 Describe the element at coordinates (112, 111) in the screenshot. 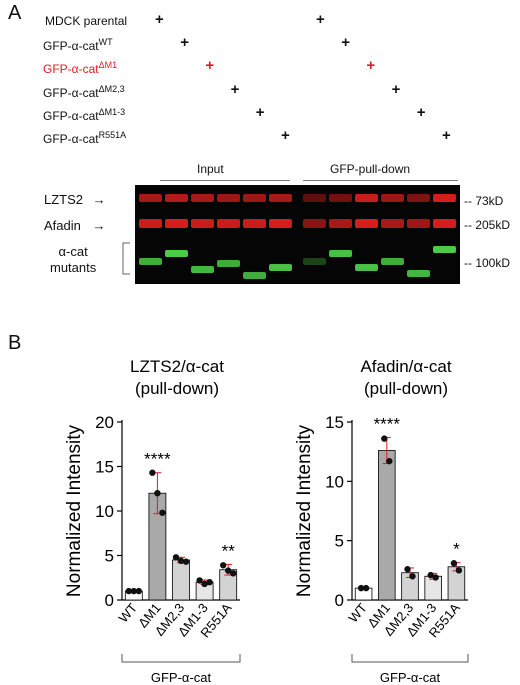

I see `row-label-superscript: ΔM1-3` at that location.